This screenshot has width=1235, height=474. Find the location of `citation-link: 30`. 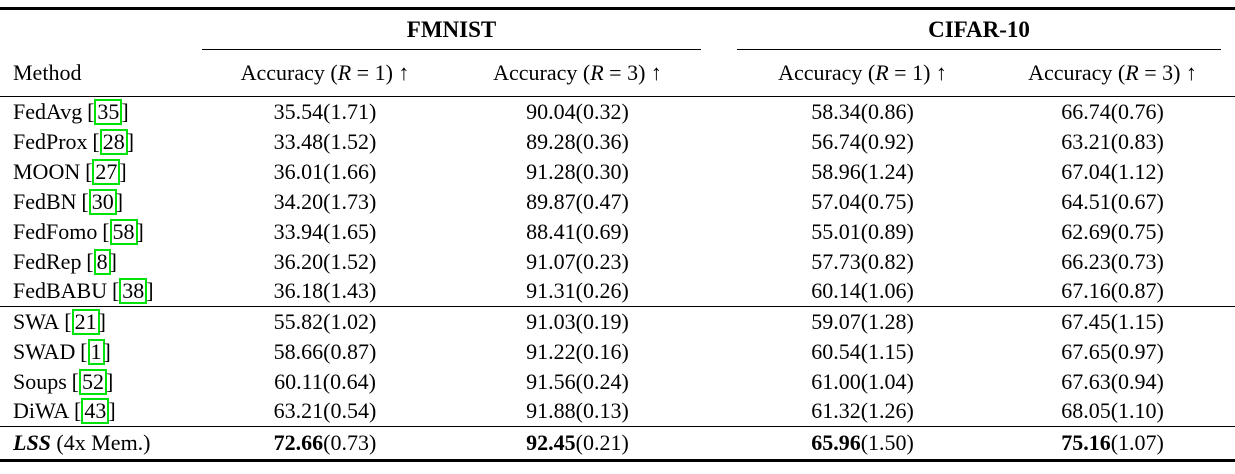

citation-link: 30 is located at coordinates (102, 201).